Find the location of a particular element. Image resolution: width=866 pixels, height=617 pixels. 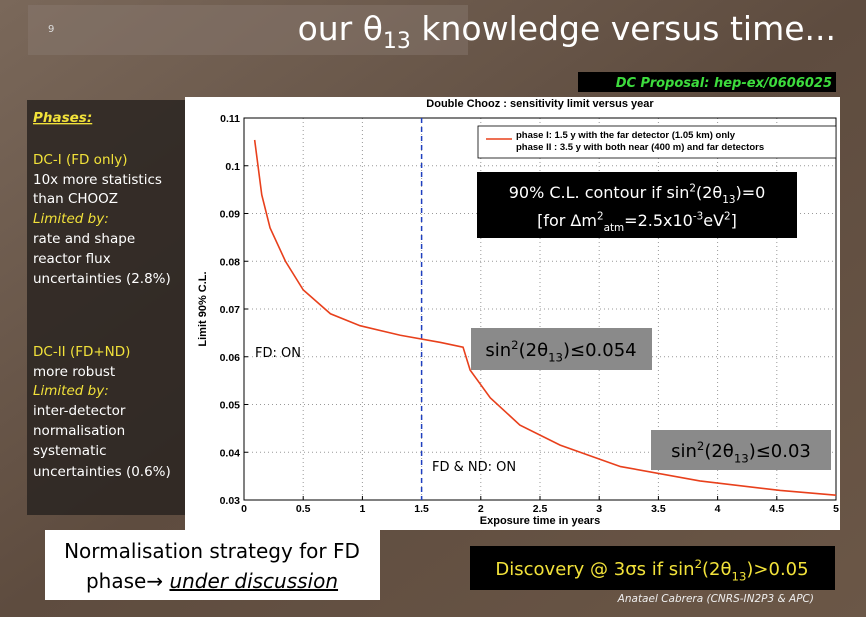

strategy-text: Normalisation strategy for FD is located at coordinates (212, 551).